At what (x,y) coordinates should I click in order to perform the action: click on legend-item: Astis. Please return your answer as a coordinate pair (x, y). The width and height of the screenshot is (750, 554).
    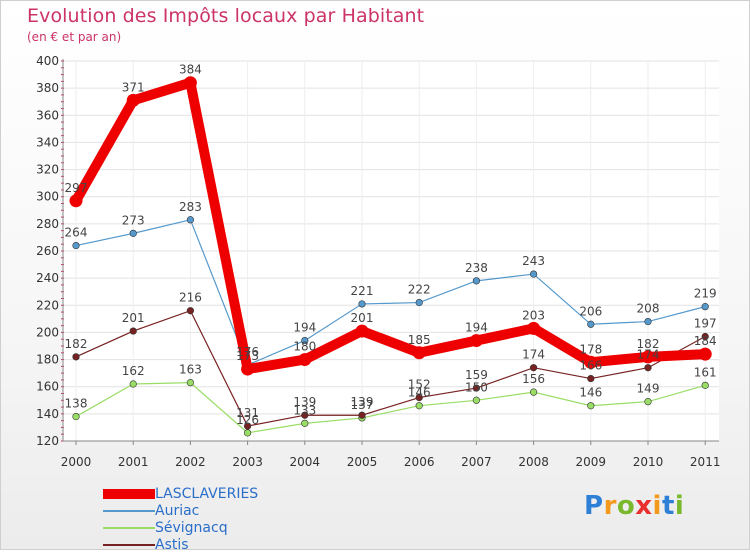
    Looking at the image, I should click on (180, 545).